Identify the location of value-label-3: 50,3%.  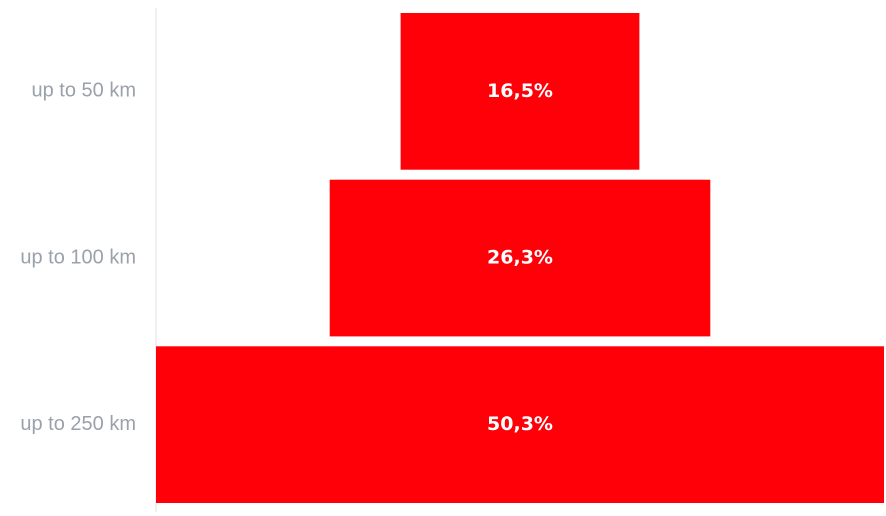
(520, 424).